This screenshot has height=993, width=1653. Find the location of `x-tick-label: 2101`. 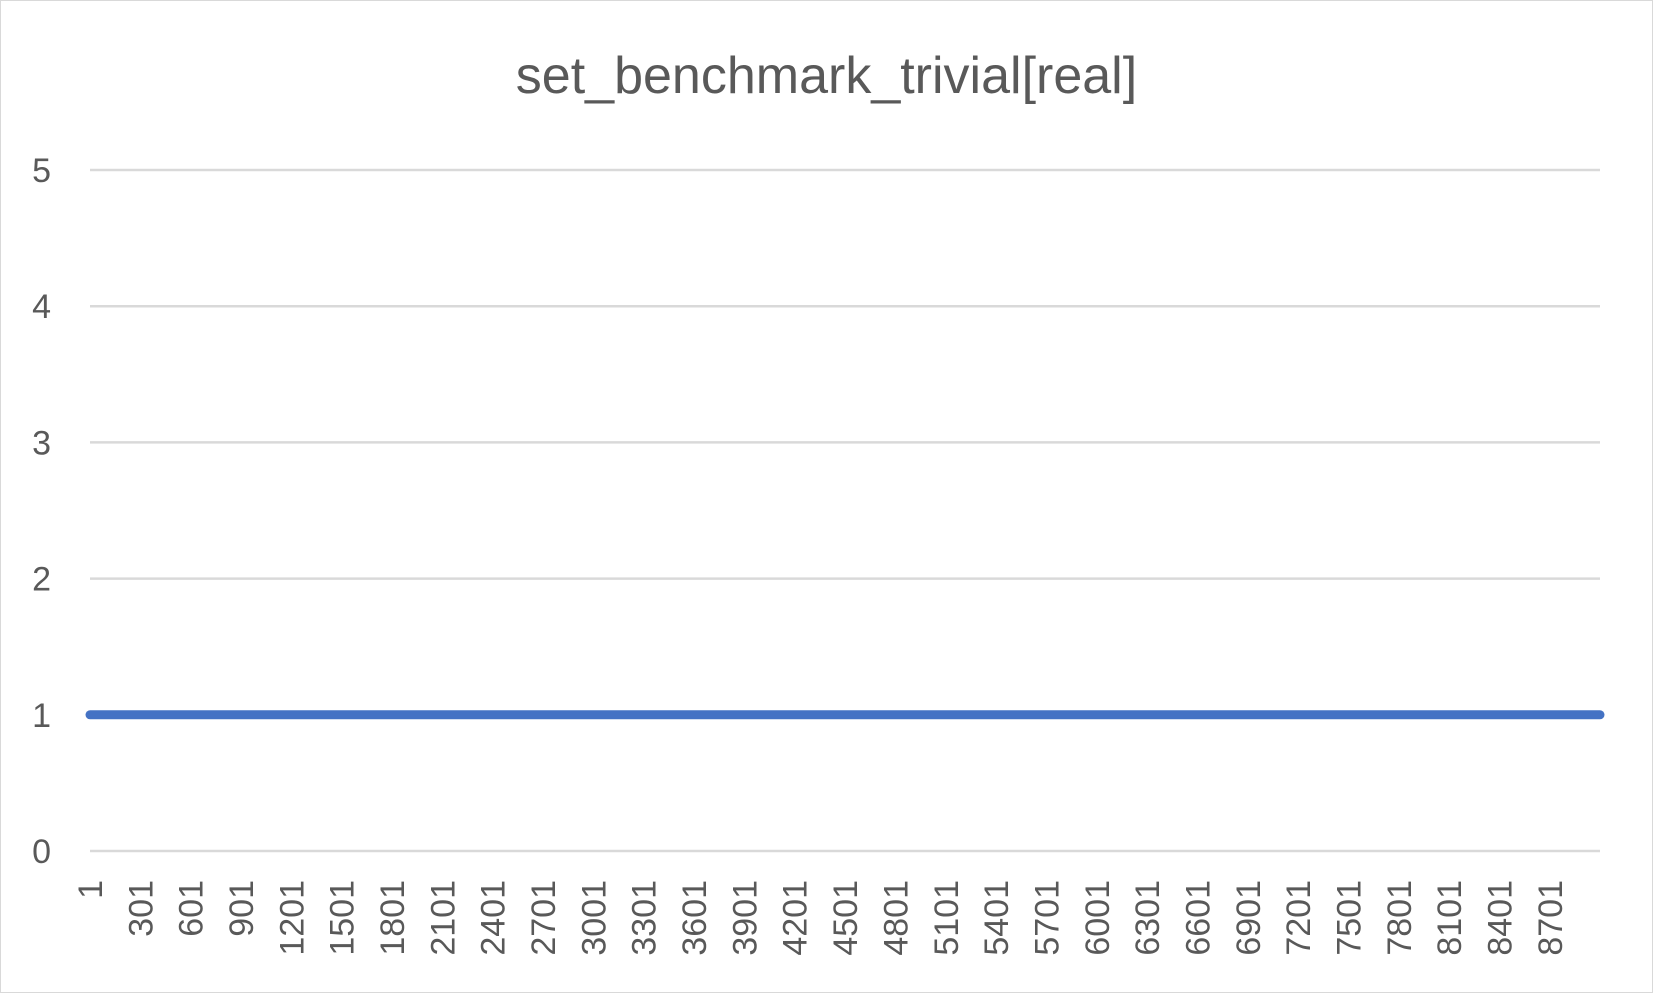

x-tick-label: 2101 is located at coordinates (443, 918).